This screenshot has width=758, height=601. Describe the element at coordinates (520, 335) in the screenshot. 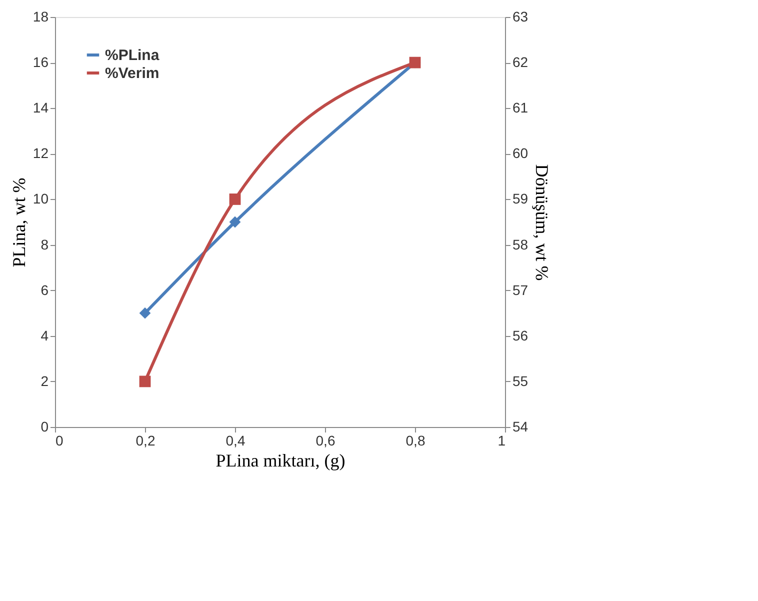

I see `y2-tick-label: 56` at that location.